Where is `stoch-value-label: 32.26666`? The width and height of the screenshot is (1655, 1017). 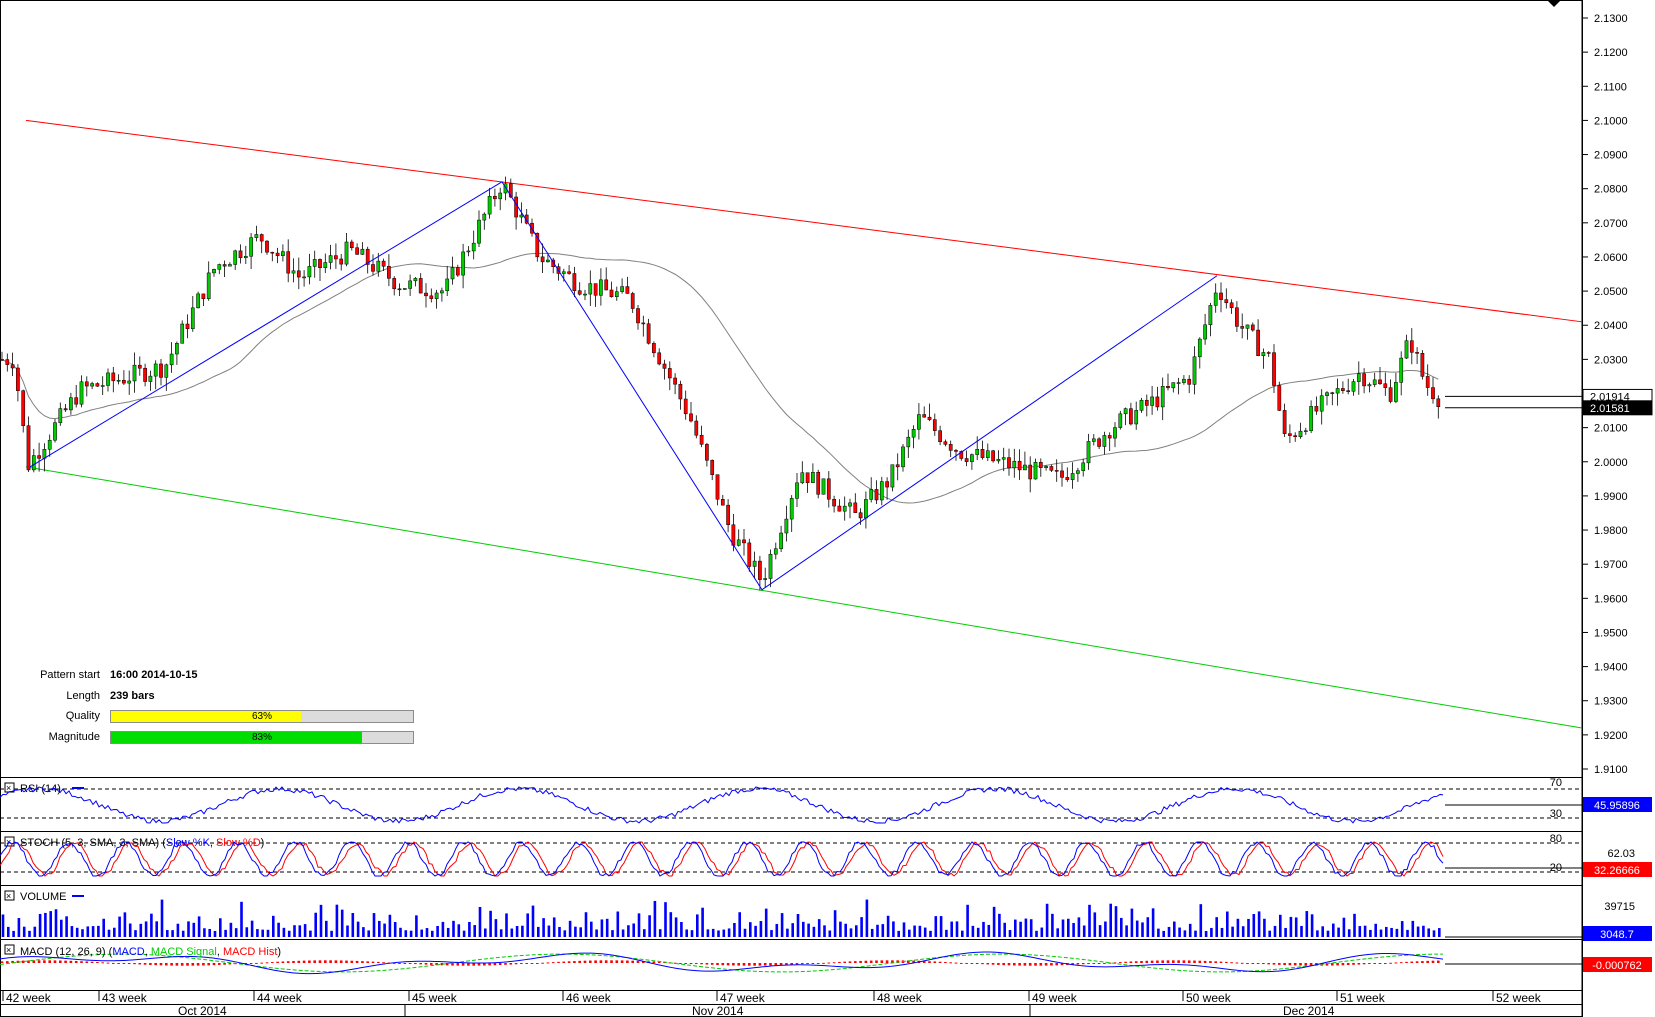
stoch-value-label: 32.26666 is located at coordinates (1617, 871).